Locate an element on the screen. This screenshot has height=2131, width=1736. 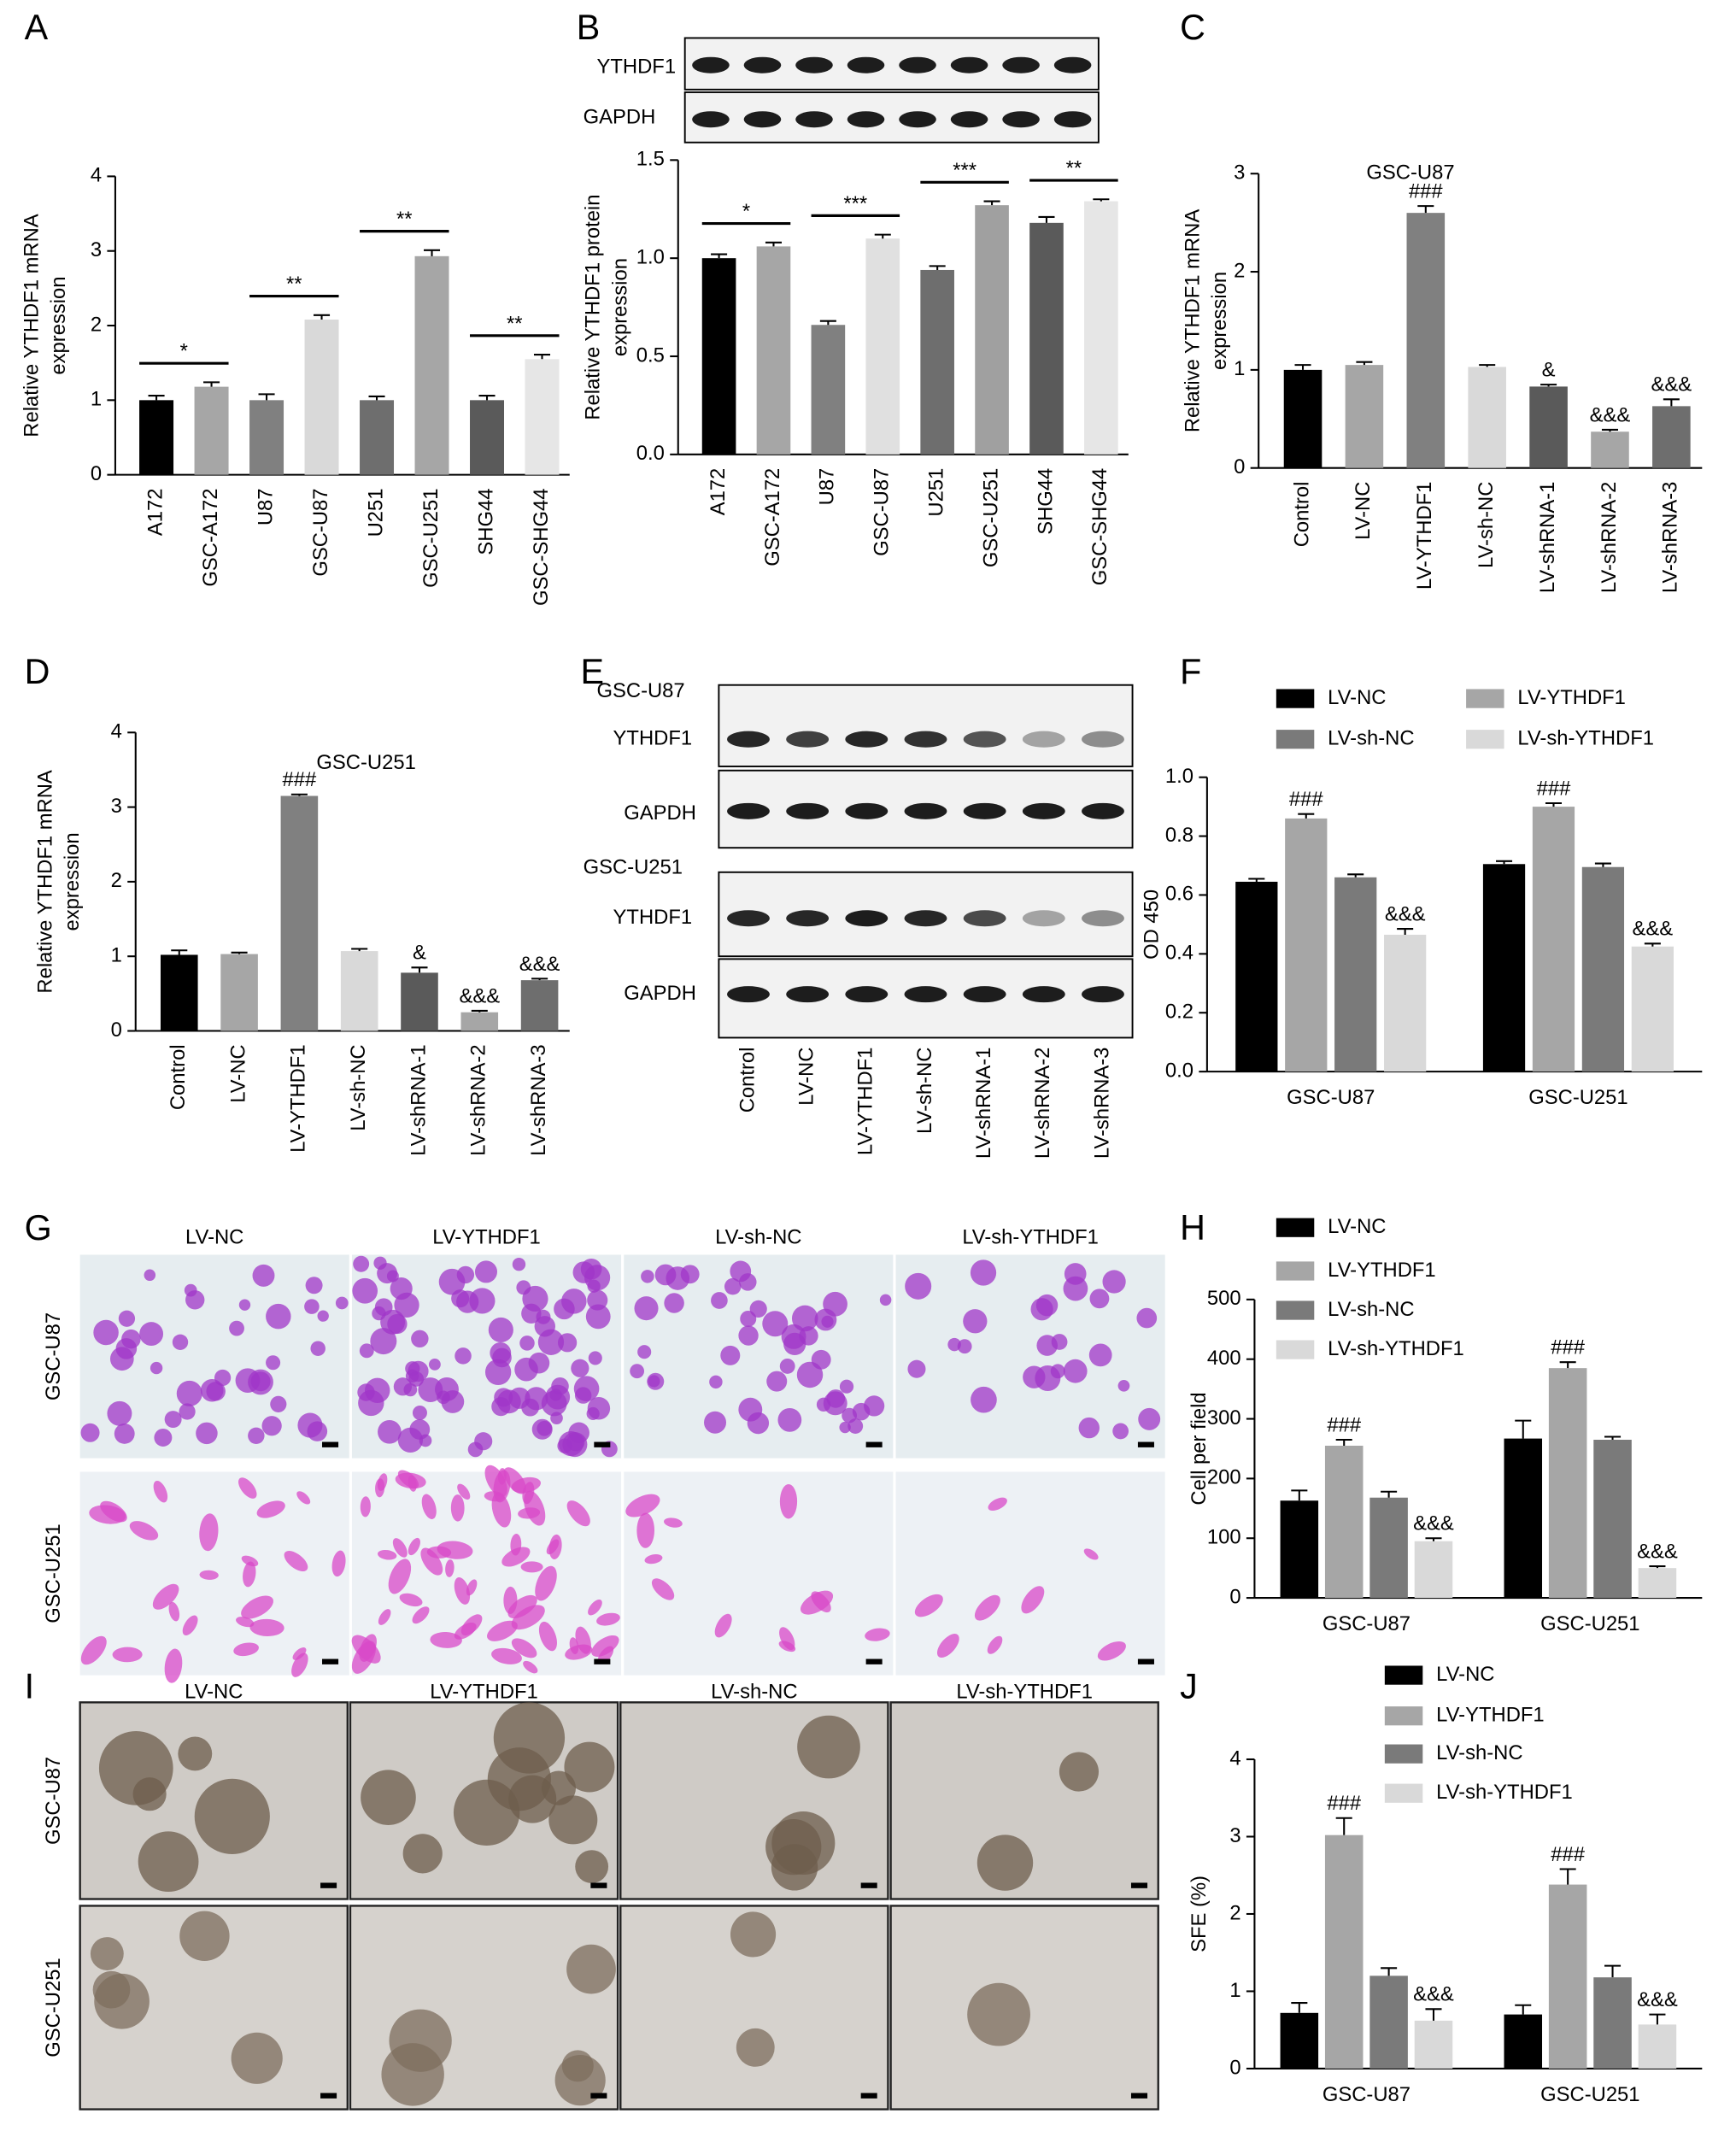
blot-label: GAPDH is located at coordinates (660, 993).